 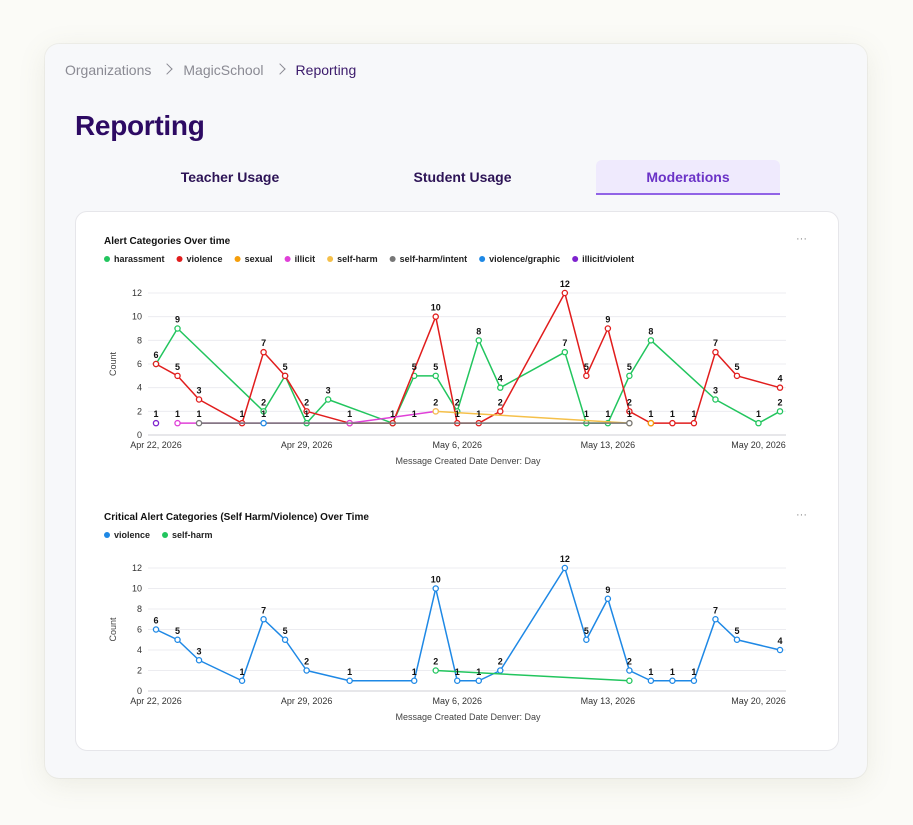 What do you see at coordinates (651, 423) in the screenshot?
I see `data-point-sexual` at bounding box center [651, 423].